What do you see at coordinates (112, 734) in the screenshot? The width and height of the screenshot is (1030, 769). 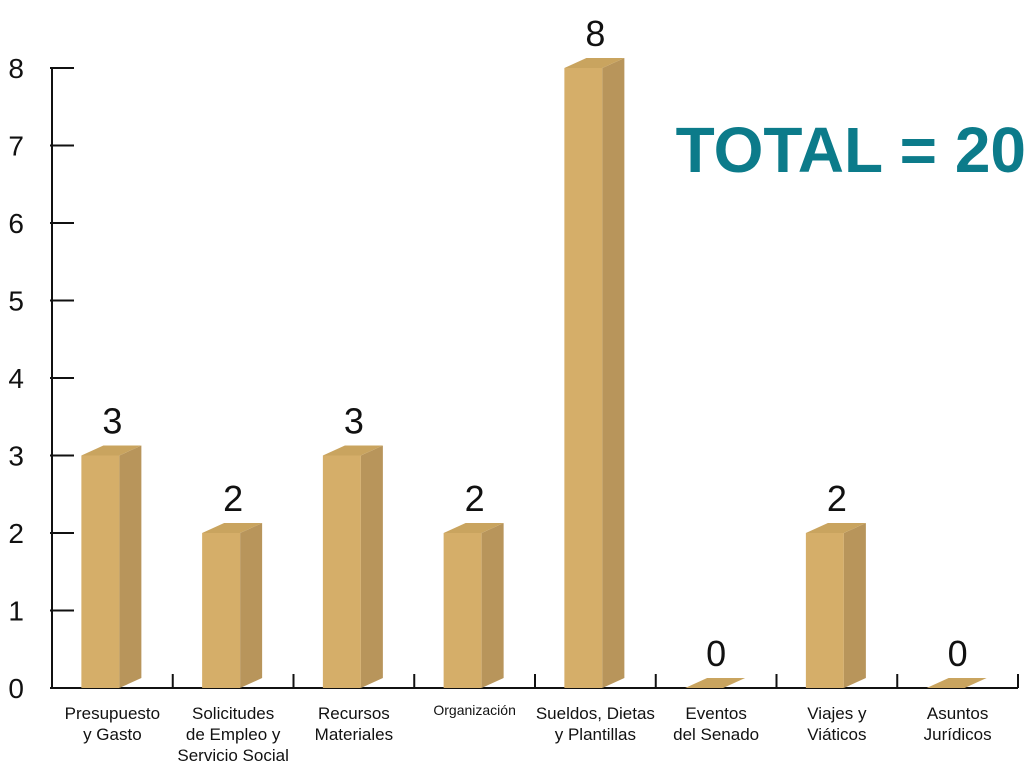 I see `category-label-line: y Gasto` at bounding box center [112, 734].